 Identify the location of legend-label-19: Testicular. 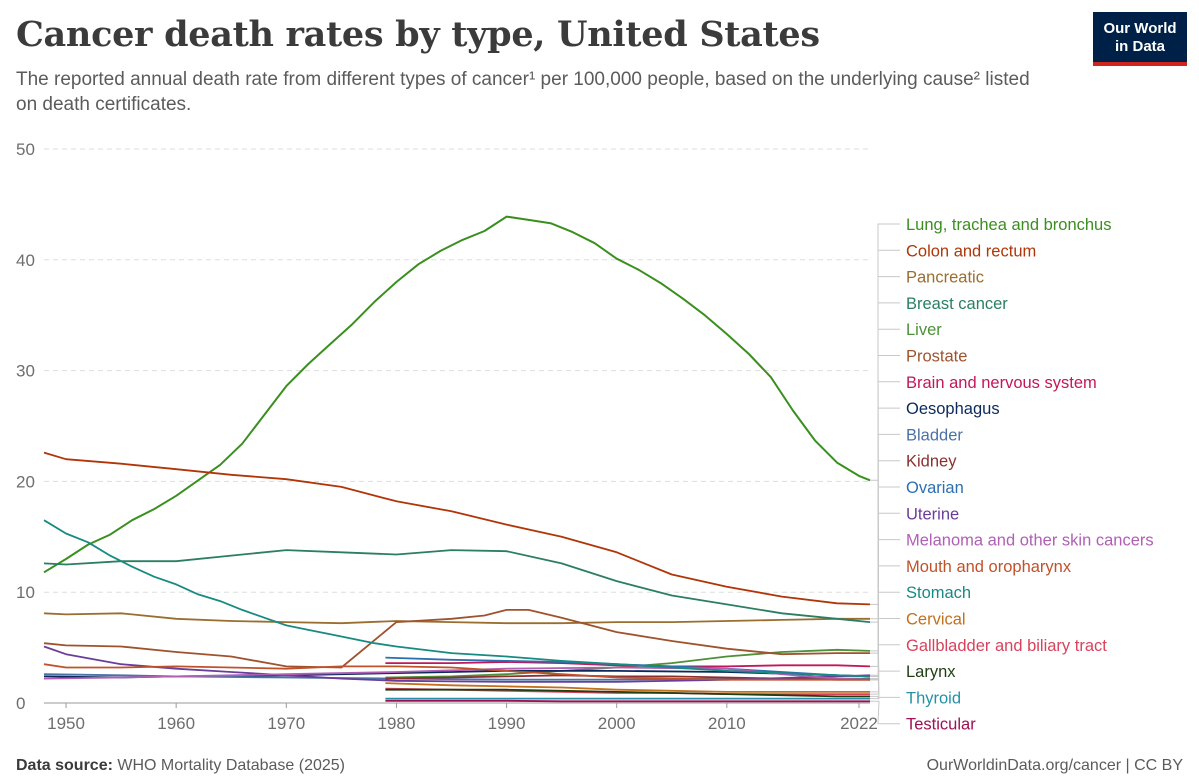
(941, 725).